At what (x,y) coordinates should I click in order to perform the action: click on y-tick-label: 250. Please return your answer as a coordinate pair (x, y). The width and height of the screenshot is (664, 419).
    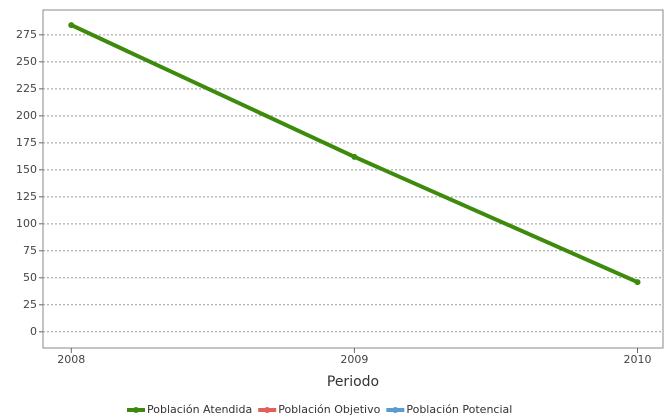
    Looking at the image, I should click on (26, 61).